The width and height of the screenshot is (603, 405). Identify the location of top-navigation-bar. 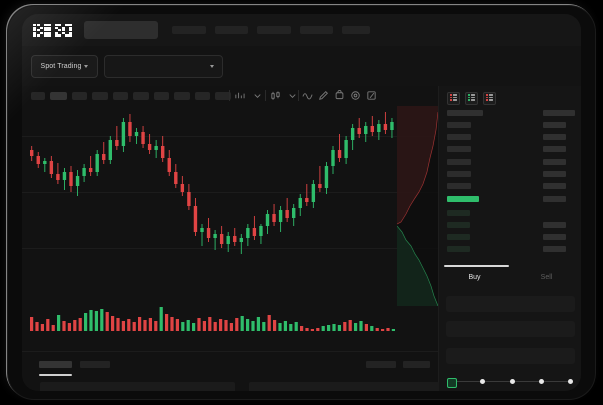
(301, 30).